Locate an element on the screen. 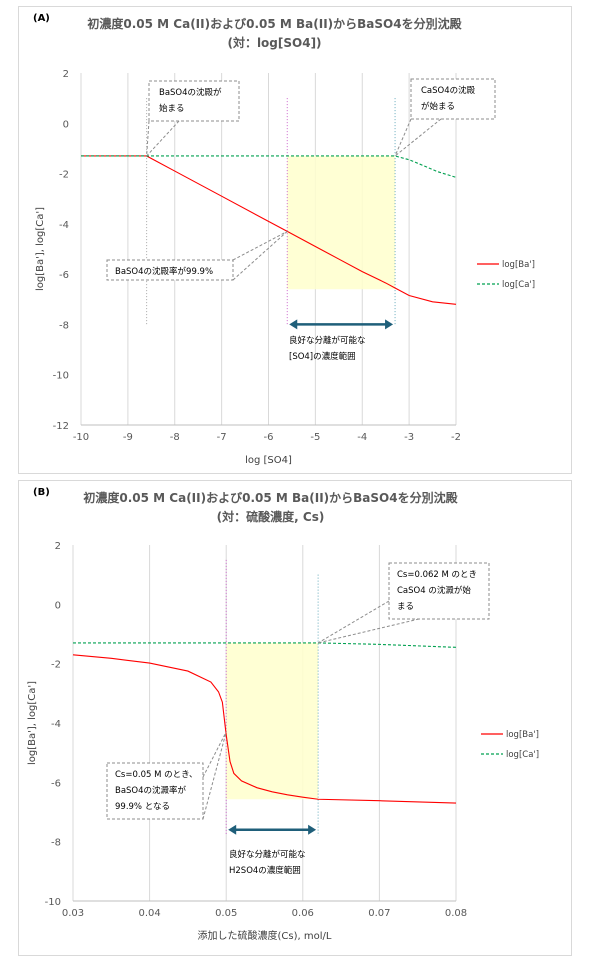 The height and width of the screenshot is (979, 589). annotation-text: 始まる is located at coordinates (172, 108).